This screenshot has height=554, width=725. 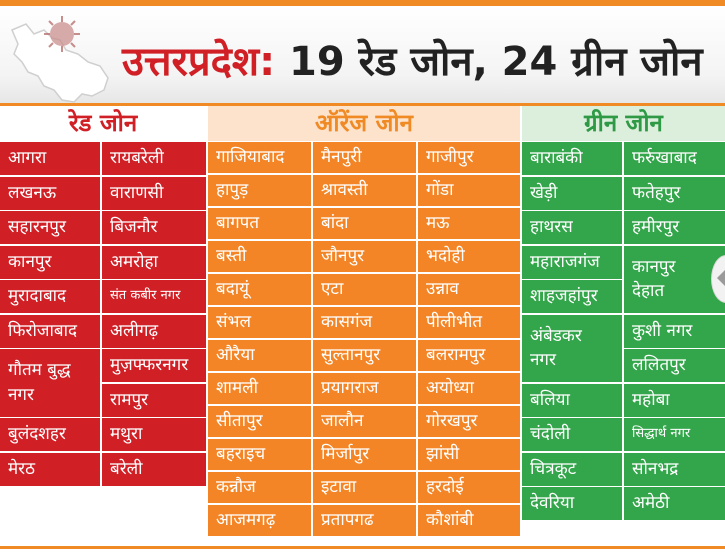 I want to click on orange-zone-district: शामली, so click(x=259, y=388).